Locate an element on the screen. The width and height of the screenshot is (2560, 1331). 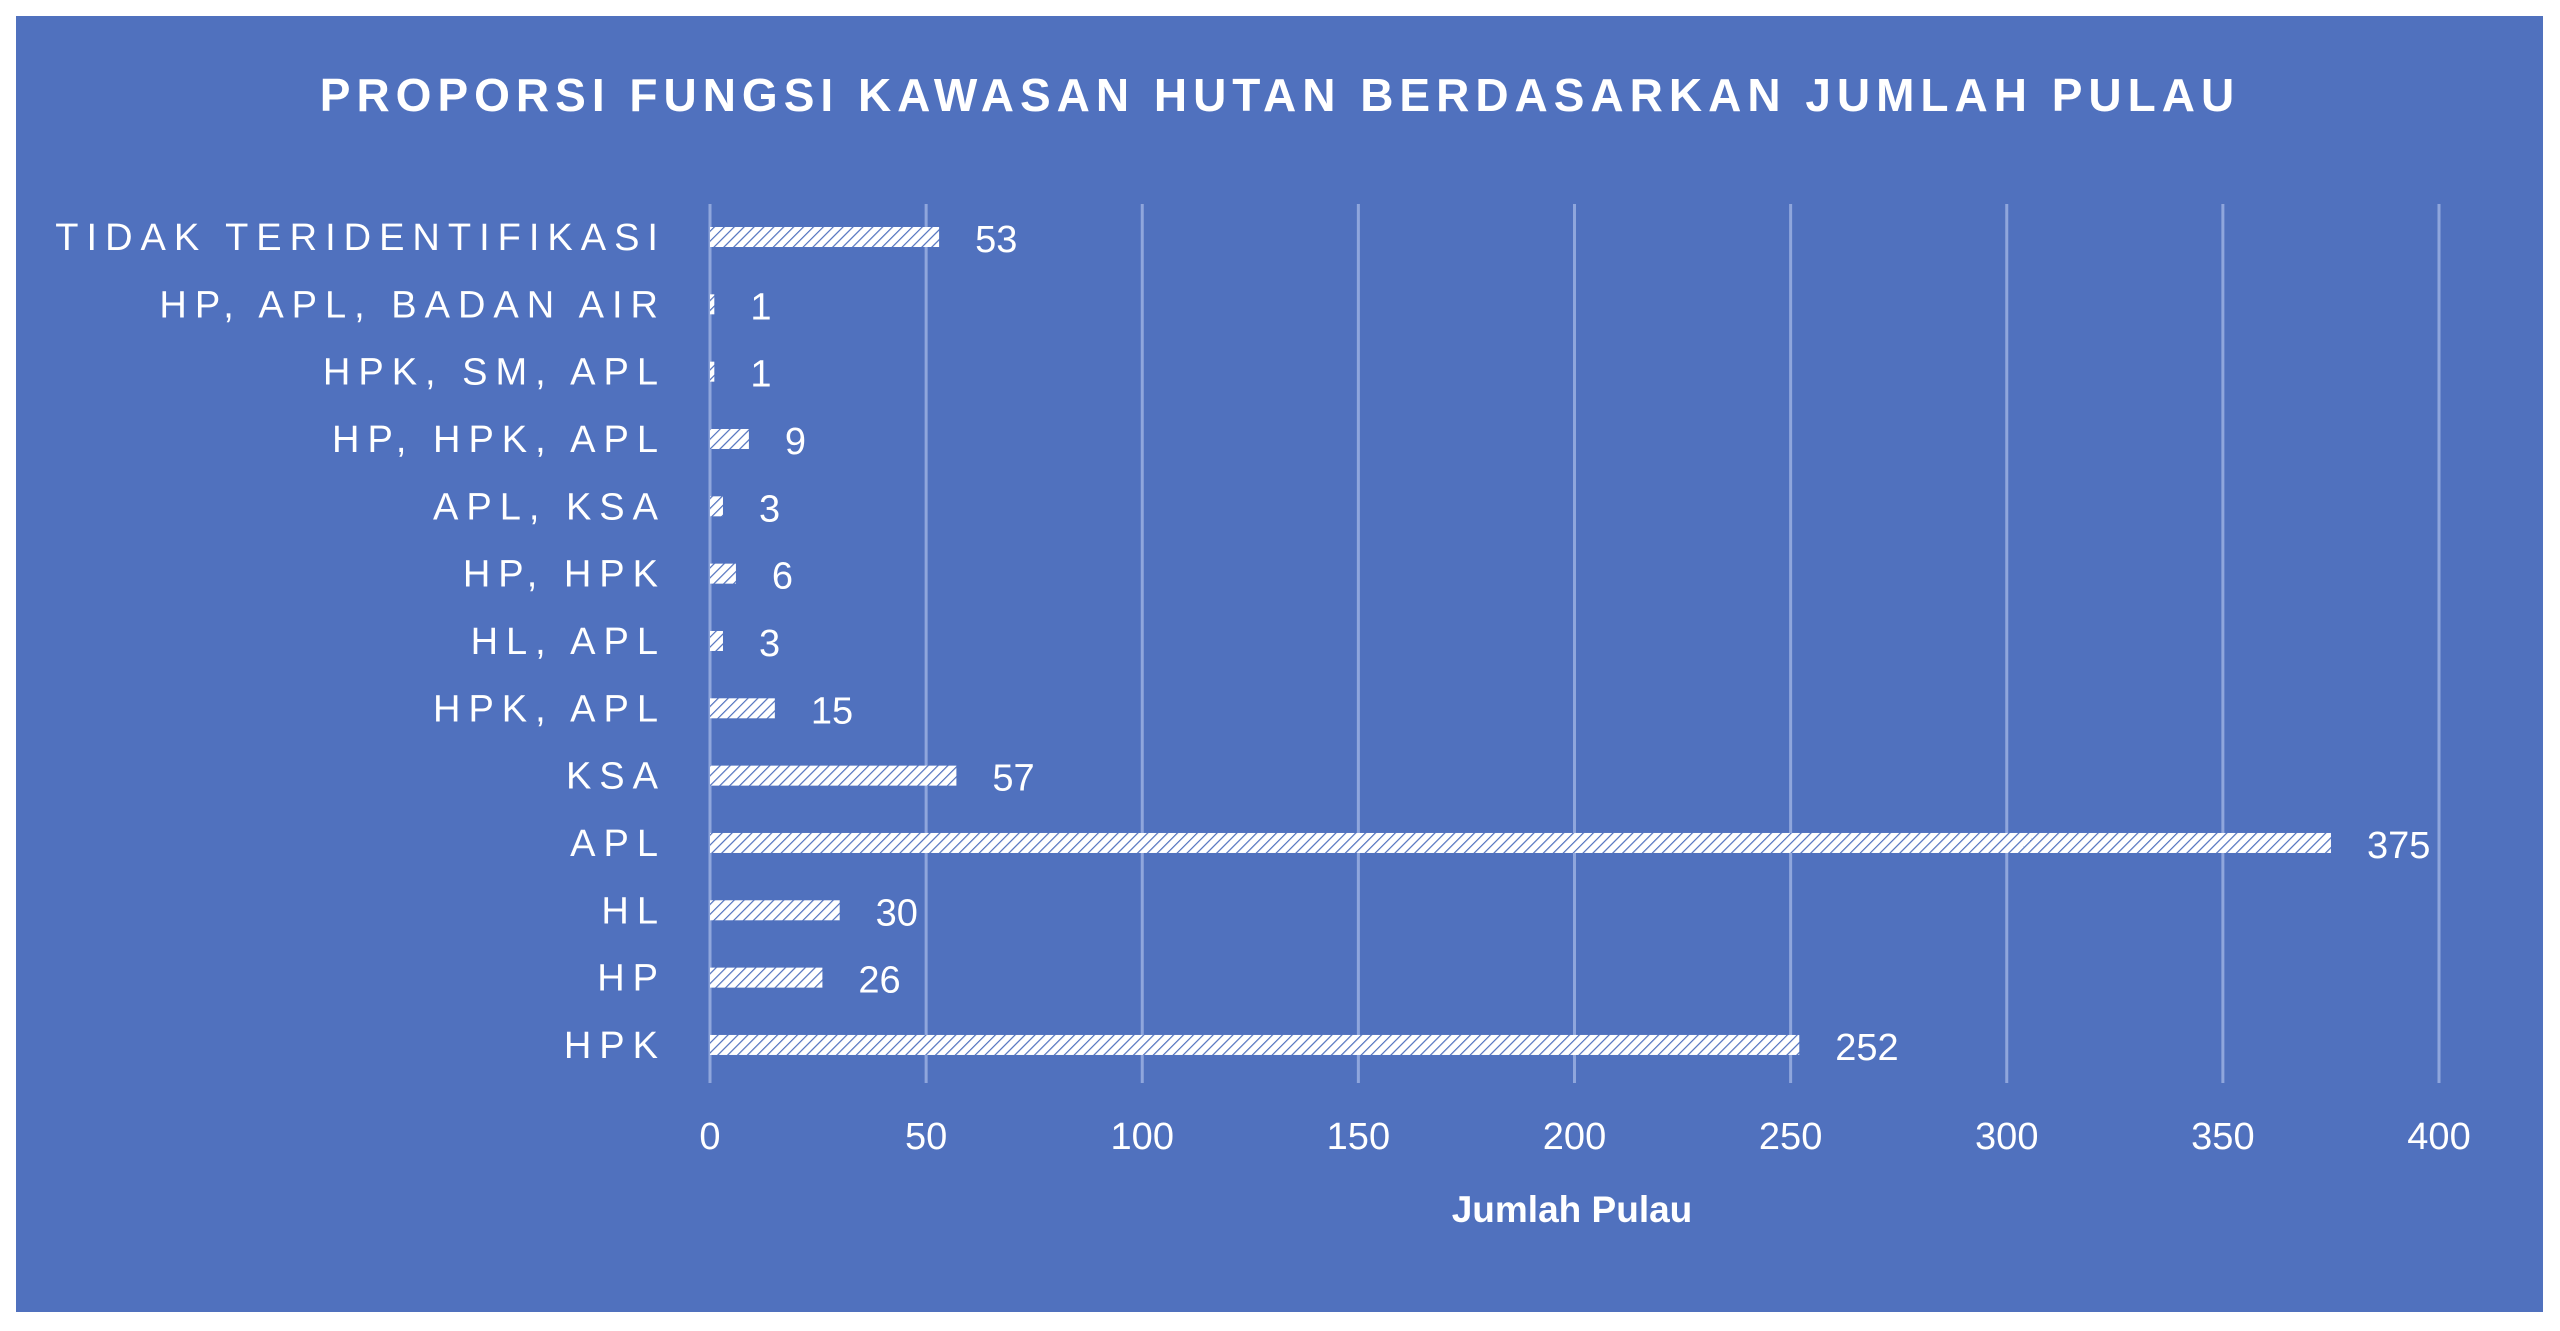
category-label: KSA is located at coordinates (616, 777).